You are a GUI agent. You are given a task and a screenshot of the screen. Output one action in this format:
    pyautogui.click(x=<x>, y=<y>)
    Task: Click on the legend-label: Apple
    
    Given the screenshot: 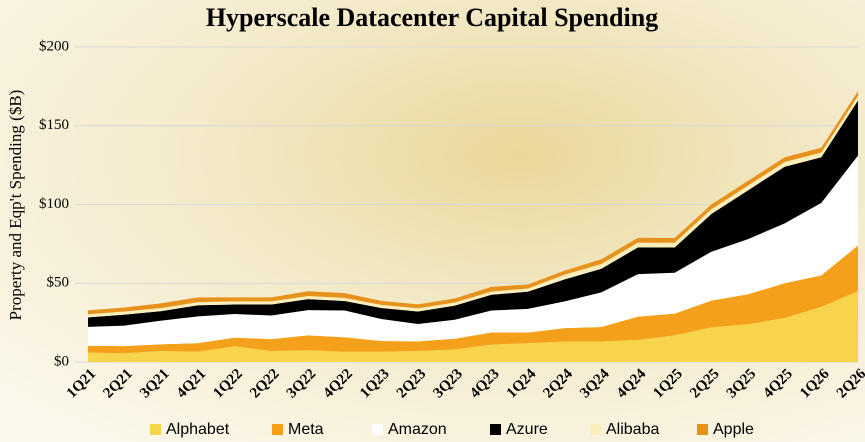 What is the action you would take?
    pyautogui.click(x=733, y=429)
    